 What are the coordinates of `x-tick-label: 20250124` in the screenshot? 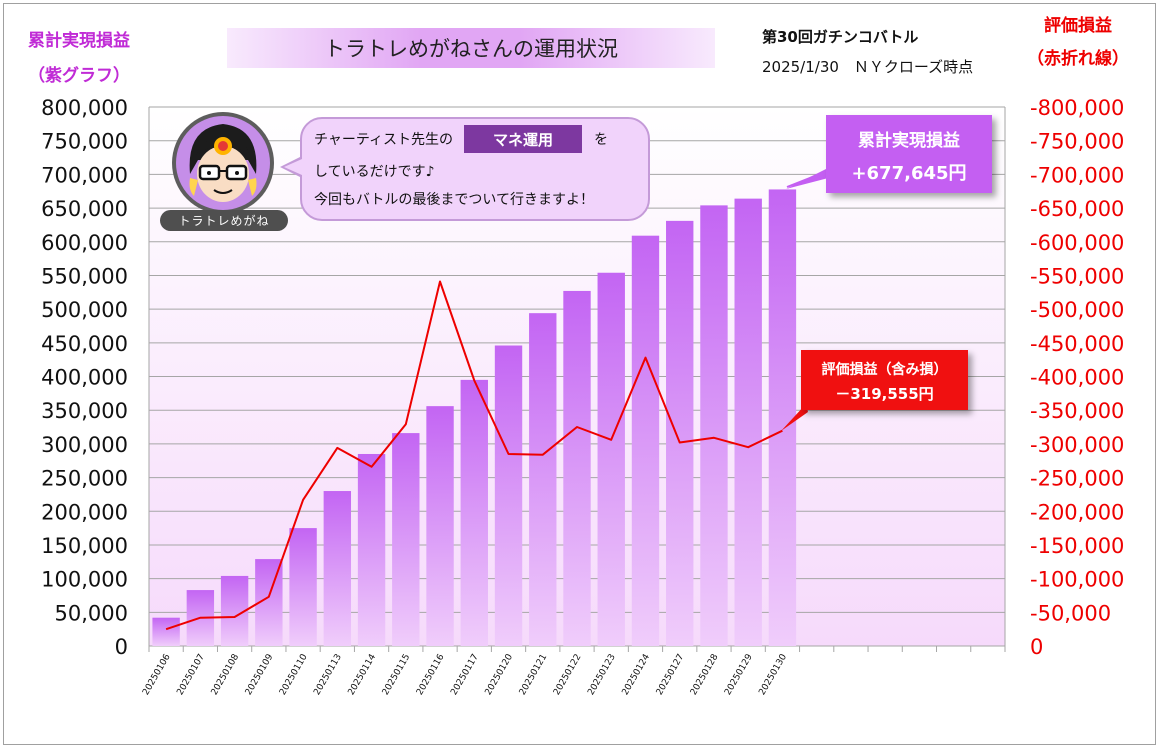 It's located at (637, 674).